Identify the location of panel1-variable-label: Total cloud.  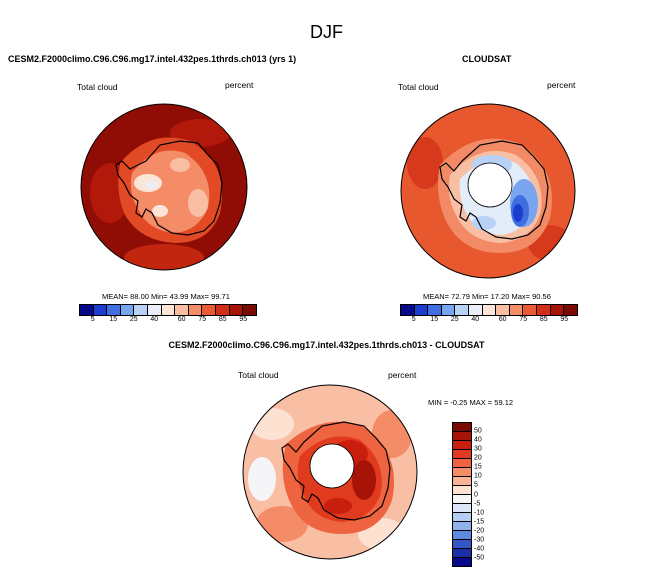
(97, 87).